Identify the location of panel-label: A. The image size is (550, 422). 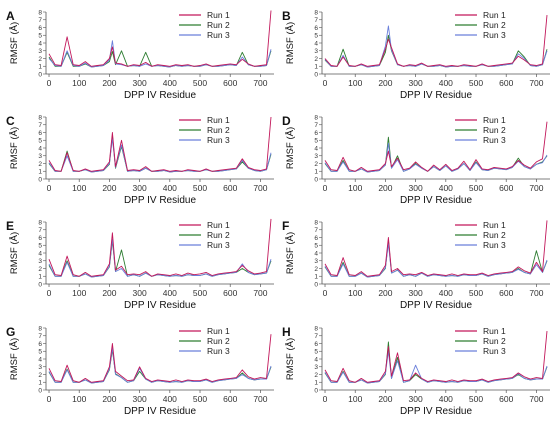
(10, 16).